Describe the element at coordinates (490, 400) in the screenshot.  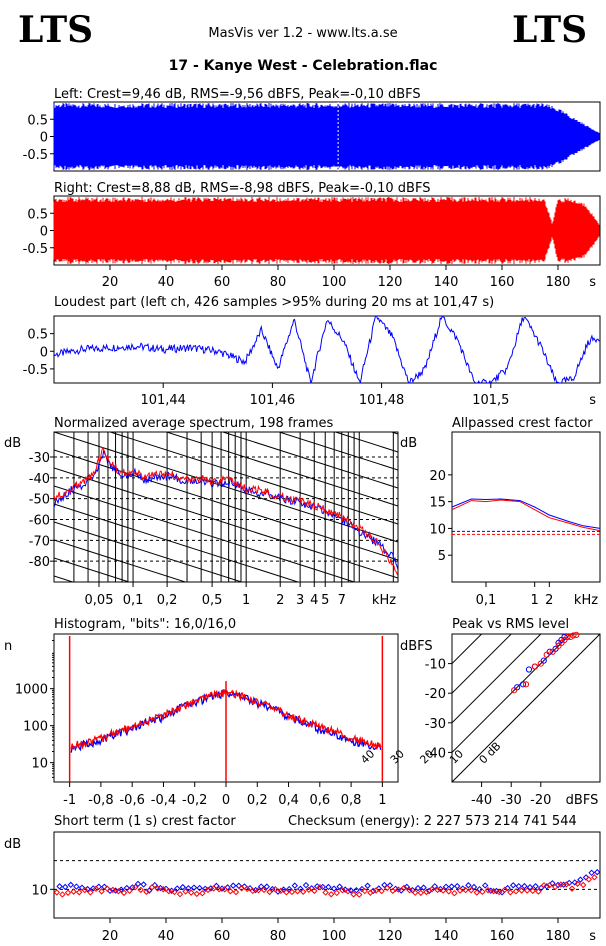
I see `loudest-part-xtick-label: 101,5` at that location.